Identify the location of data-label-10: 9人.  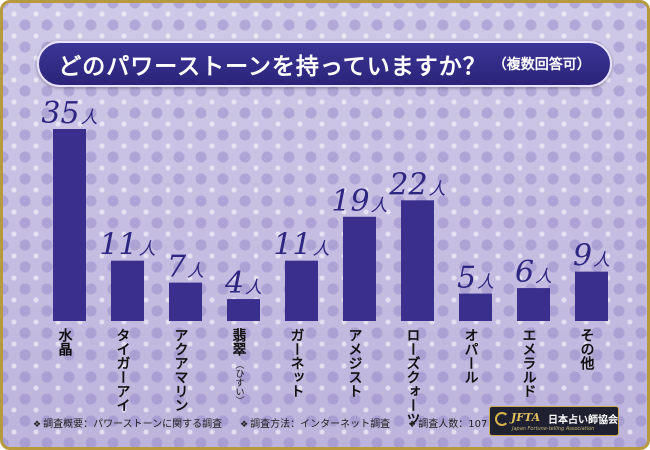
(591, 256).